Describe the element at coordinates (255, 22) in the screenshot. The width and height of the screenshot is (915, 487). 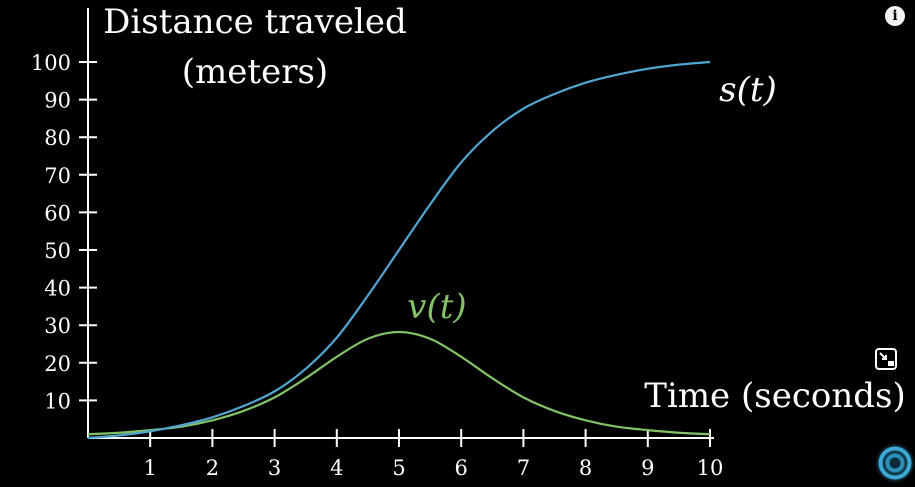
I see `y-axis-label-line-1: Distance traveled` at that location.